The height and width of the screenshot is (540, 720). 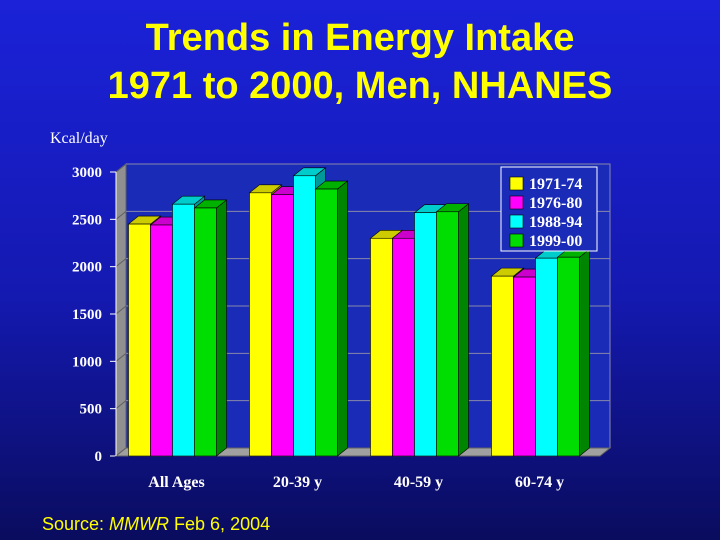 What do you see at coordinates (99, 457) in the screenshot?
I see `y-tick-label: 0` at bounding box center [99, 457].